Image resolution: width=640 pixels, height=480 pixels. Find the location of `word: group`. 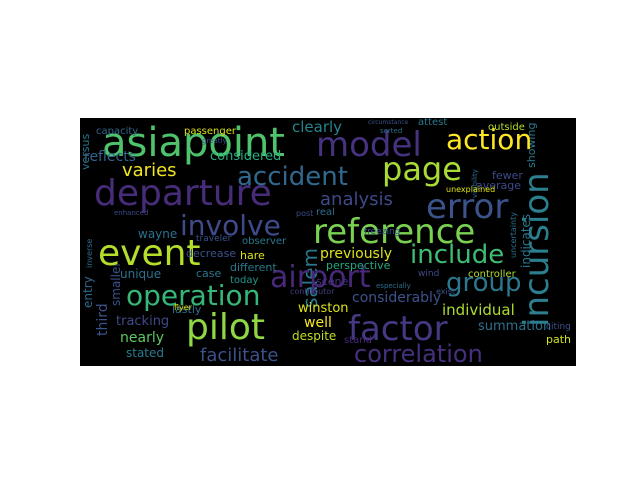

word: group is located at coordinates (484, 283).